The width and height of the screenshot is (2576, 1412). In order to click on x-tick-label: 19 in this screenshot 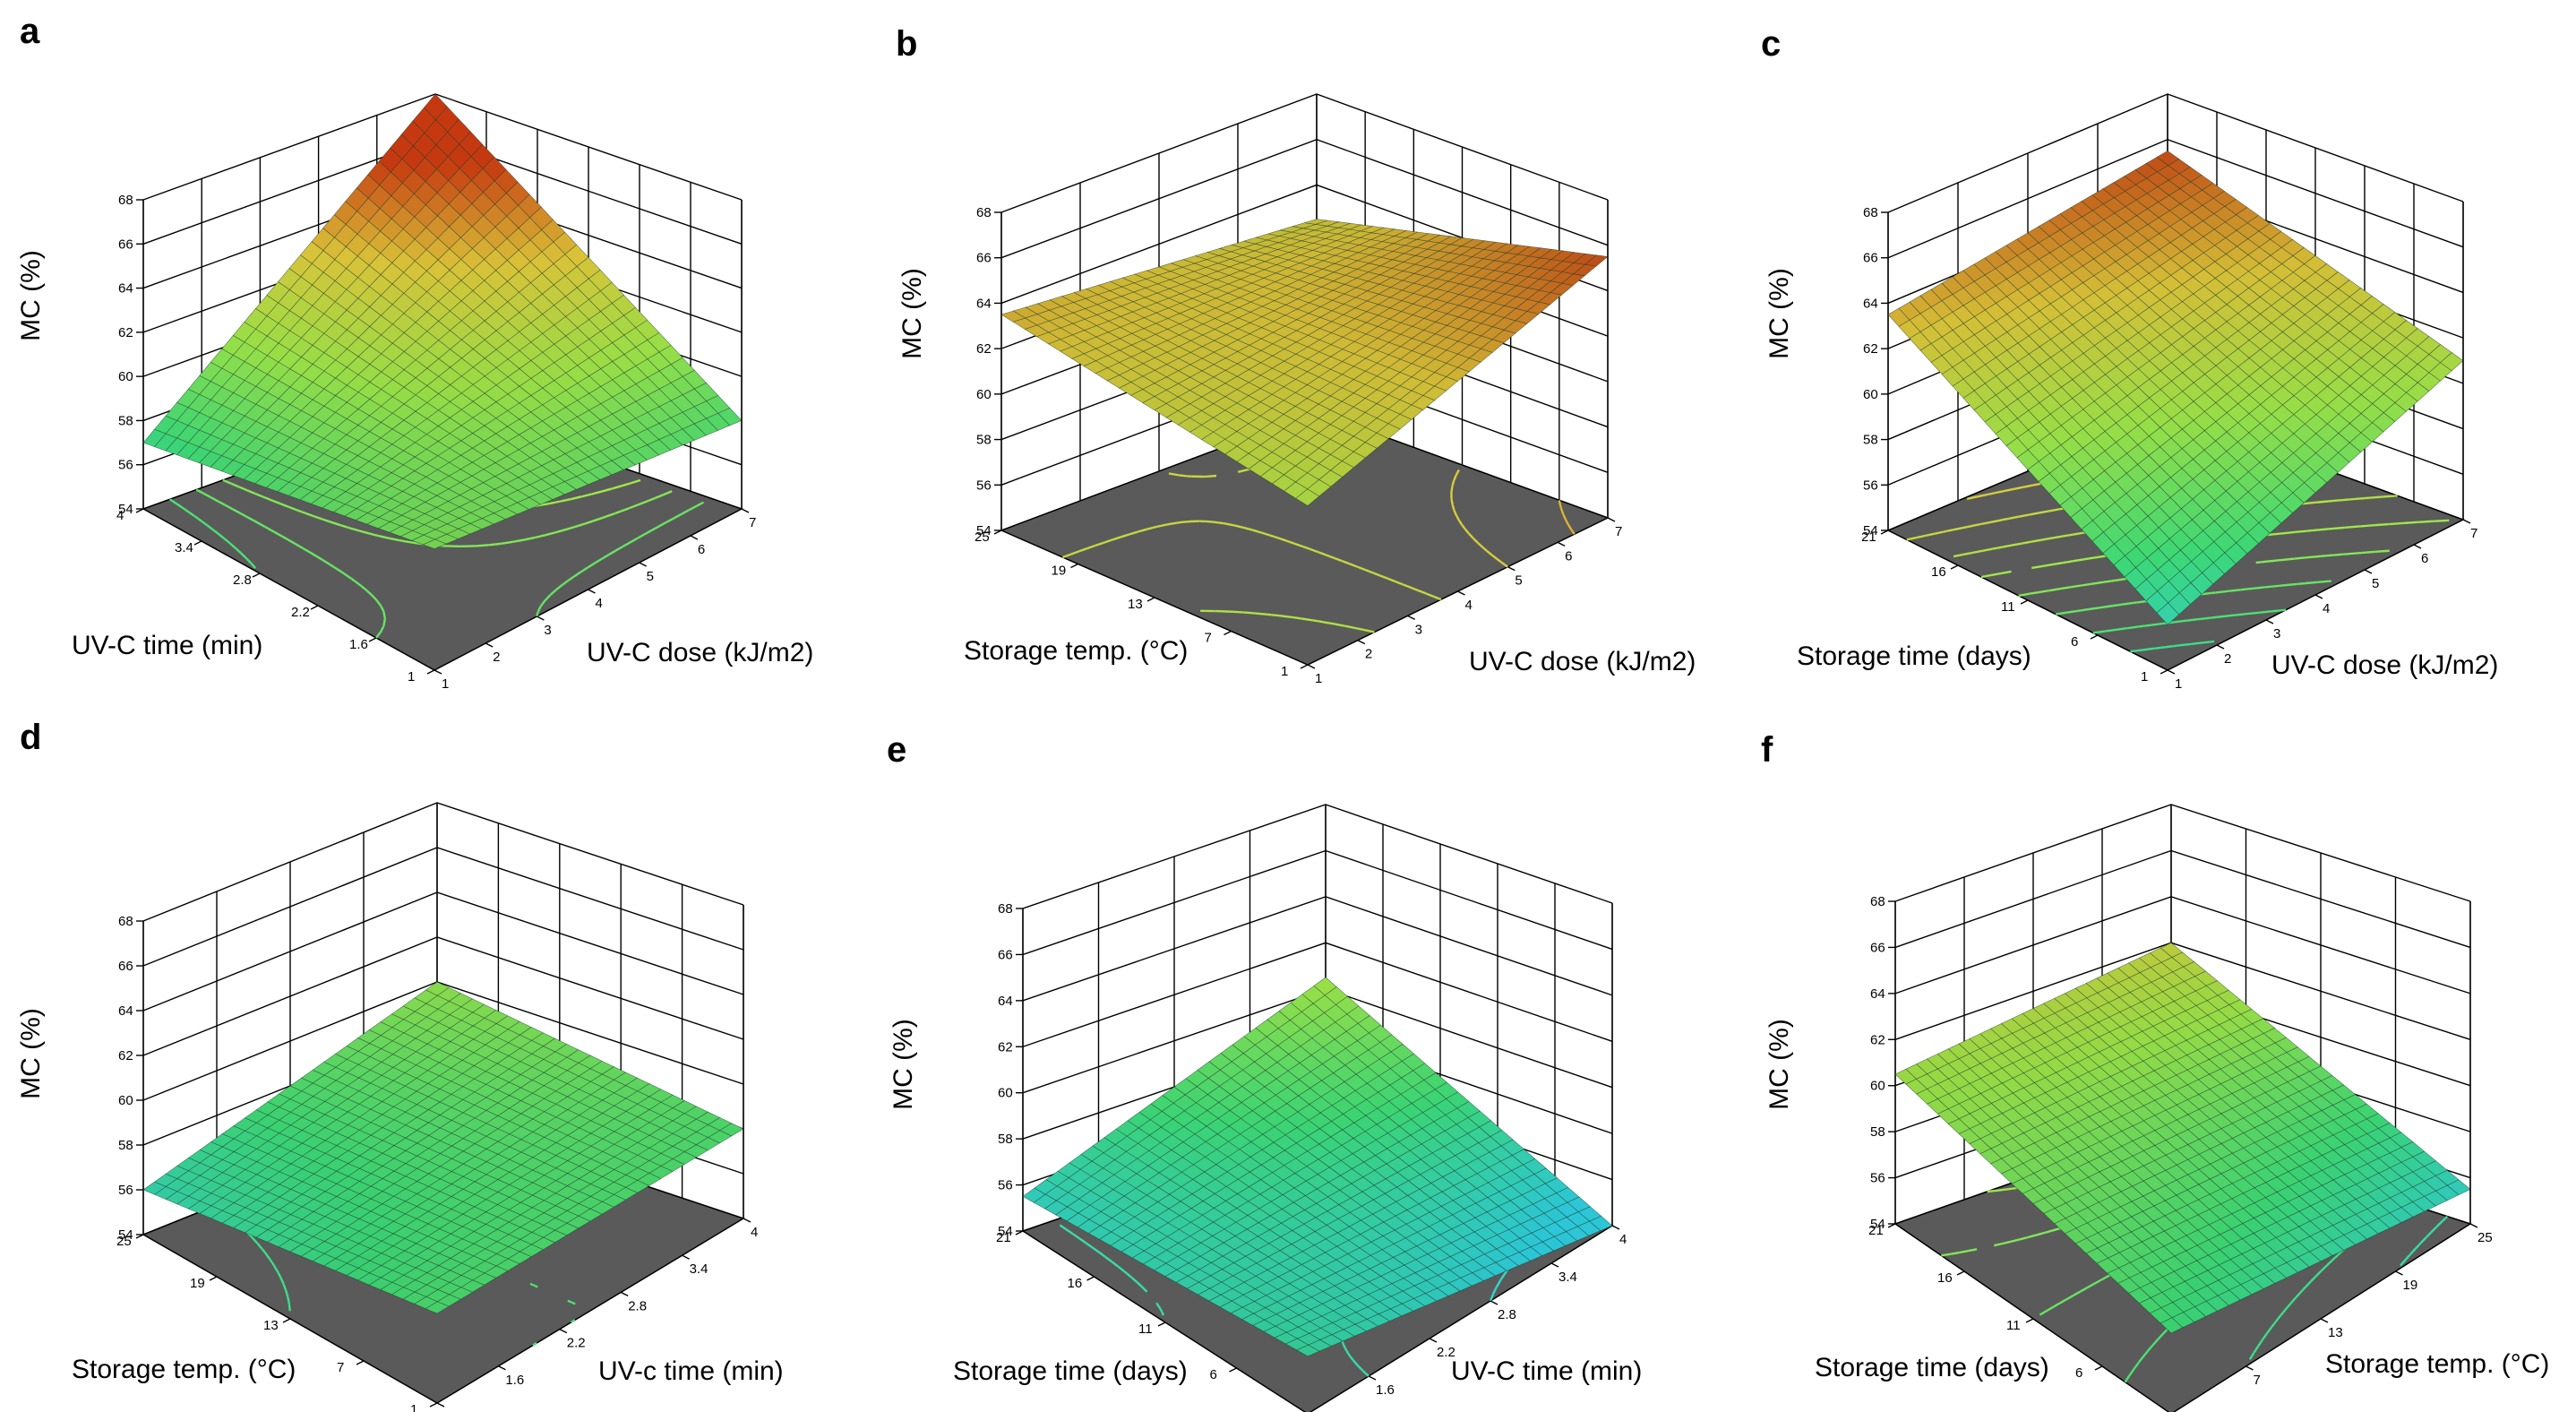, I will do `click(2410, 1285)`.